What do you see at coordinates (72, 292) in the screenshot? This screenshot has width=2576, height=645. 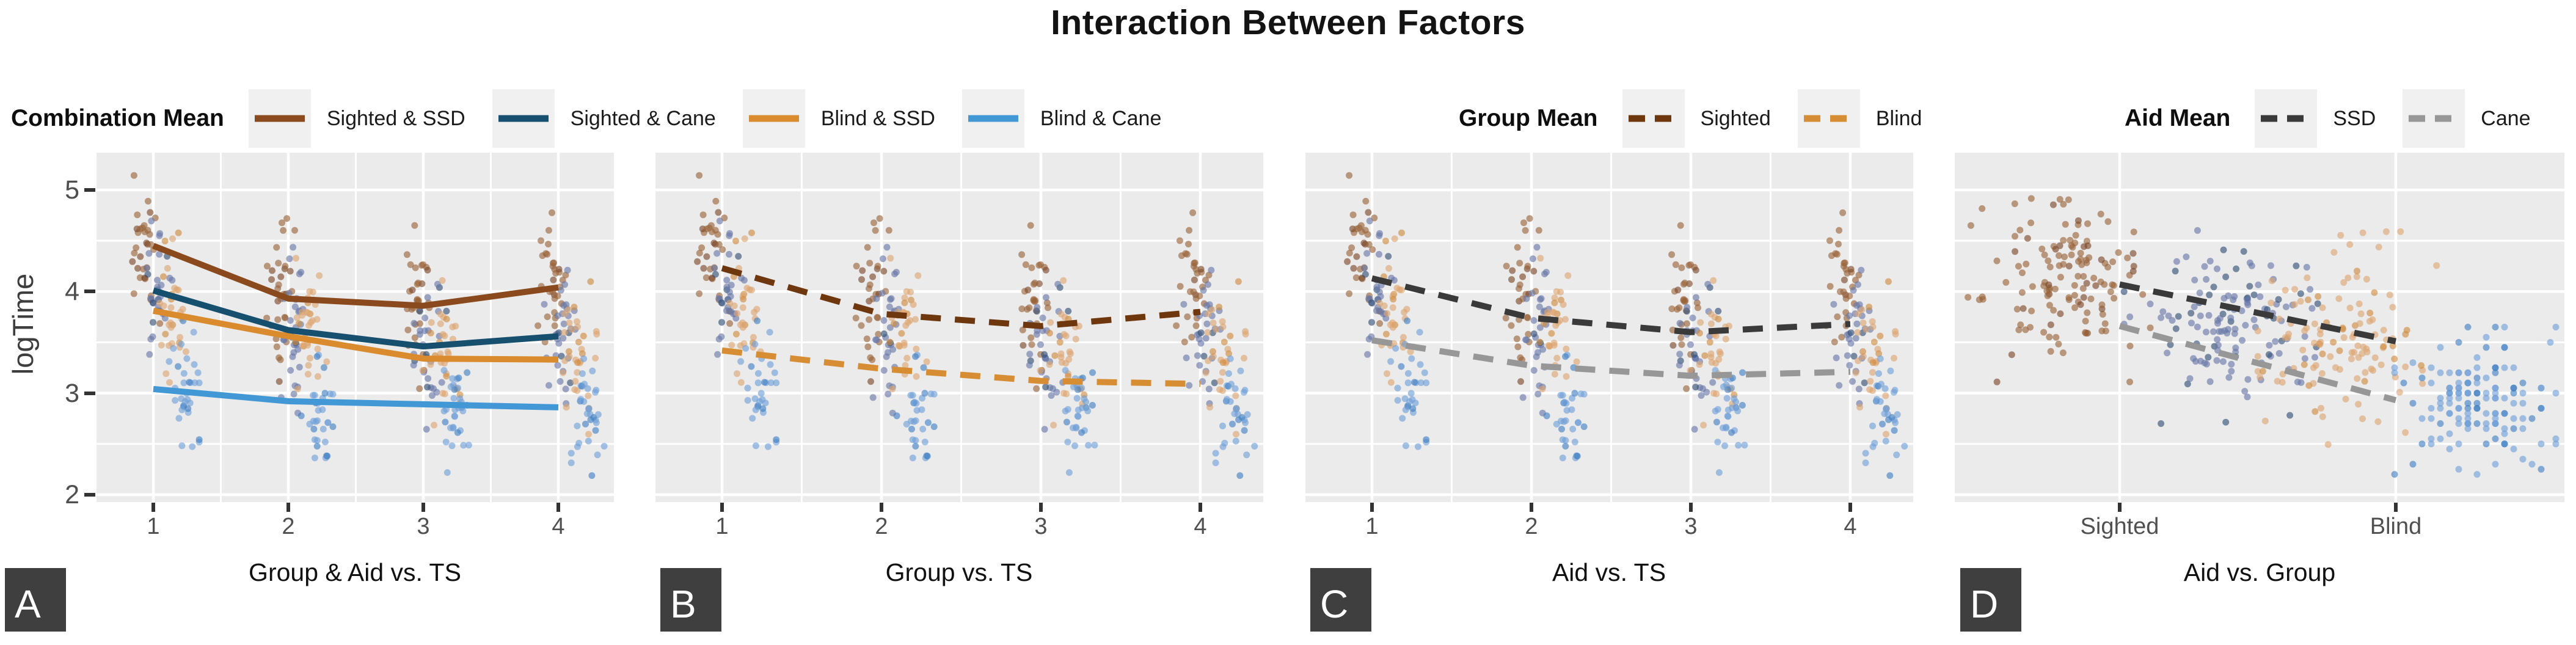 I see `y-tick-label: 4` at bounding box center [72, 292].